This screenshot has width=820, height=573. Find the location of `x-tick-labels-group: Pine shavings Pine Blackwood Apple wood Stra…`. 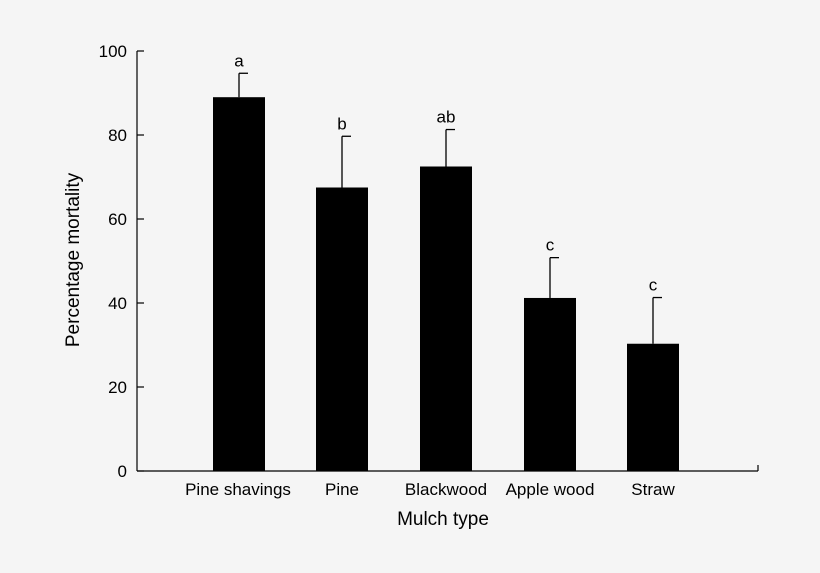

x-tick-labels-group: Pine shavings Pine Blackwood Apple wood Stra… is located at coordinates (430, 489).